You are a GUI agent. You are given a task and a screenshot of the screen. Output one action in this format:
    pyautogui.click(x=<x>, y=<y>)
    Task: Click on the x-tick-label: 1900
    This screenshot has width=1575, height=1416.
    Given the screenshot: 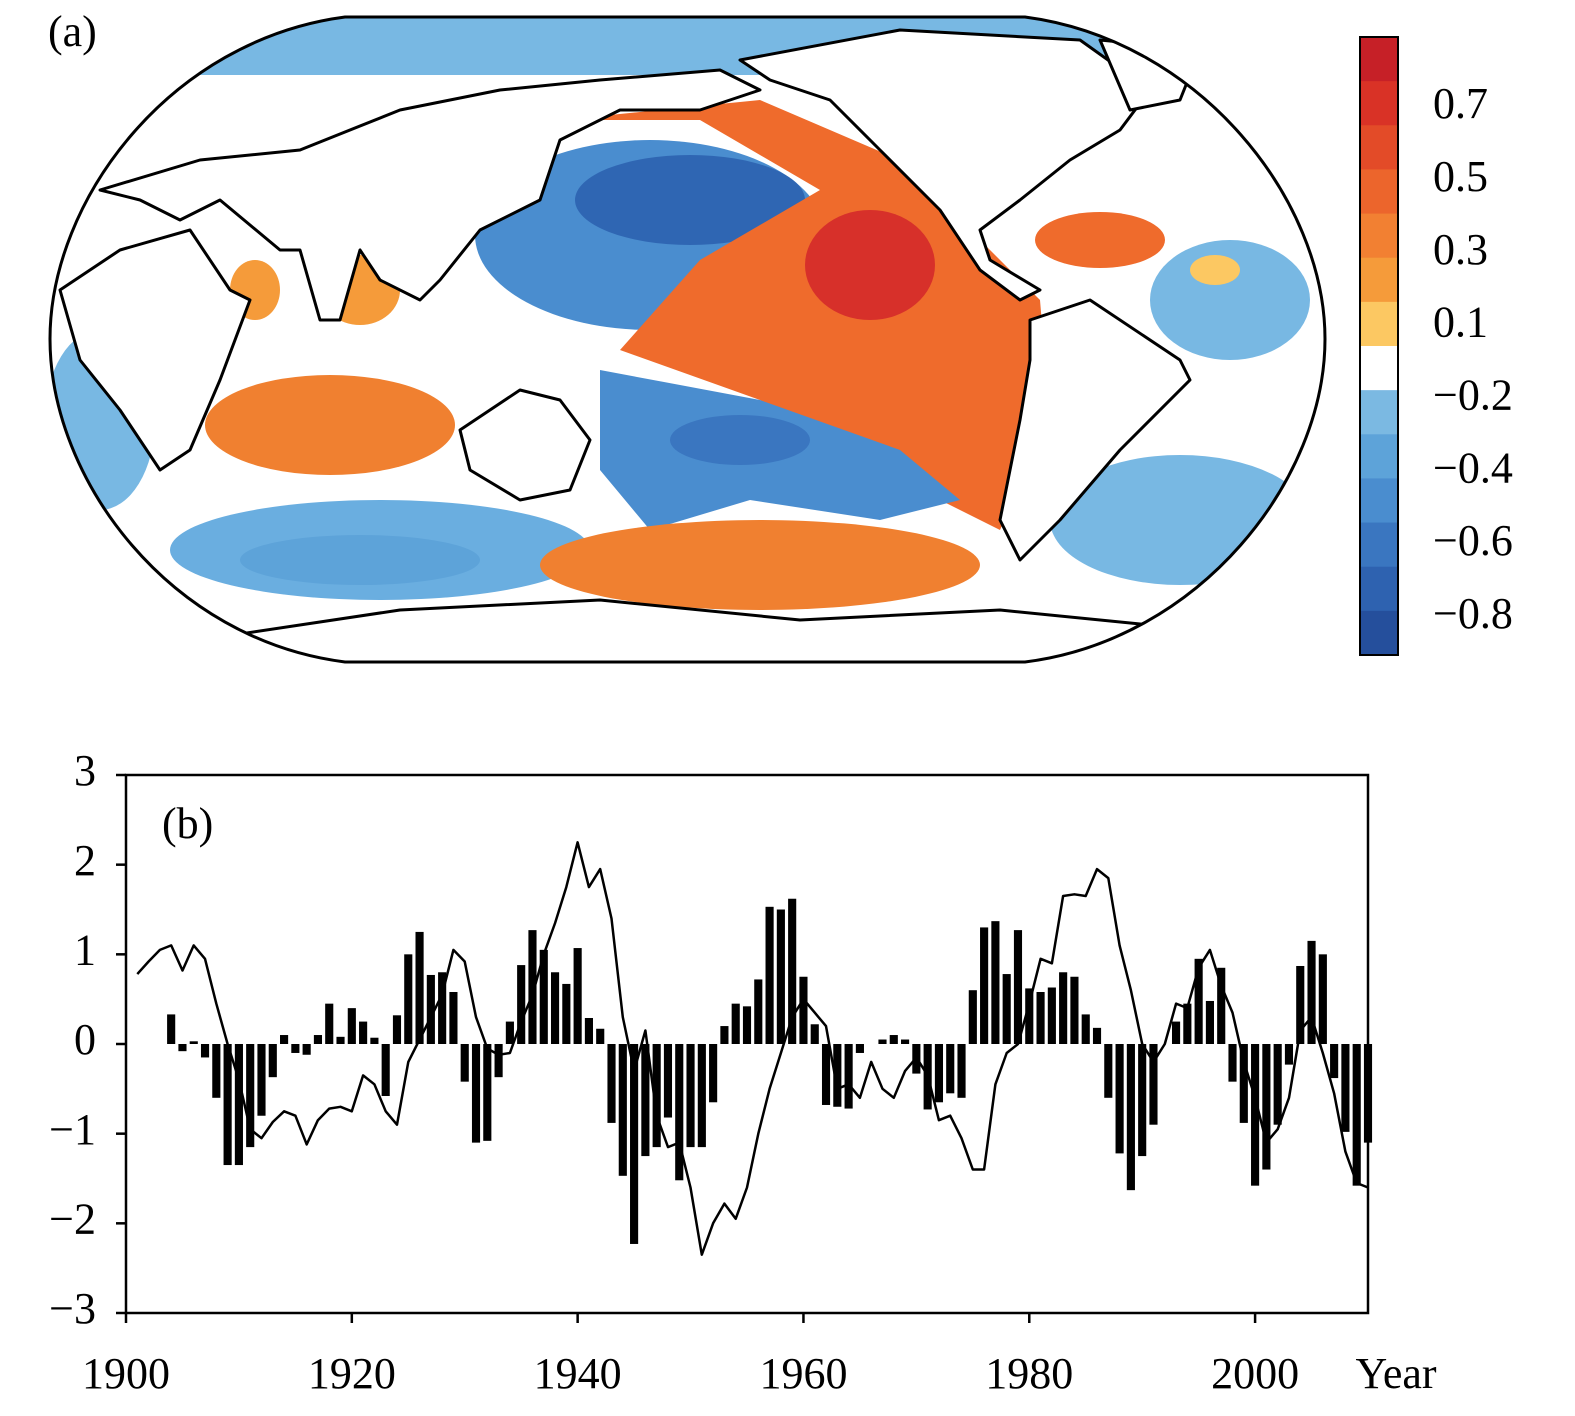 What is the action you would take?
    pyautogui.click(x=126, y=1373)
    